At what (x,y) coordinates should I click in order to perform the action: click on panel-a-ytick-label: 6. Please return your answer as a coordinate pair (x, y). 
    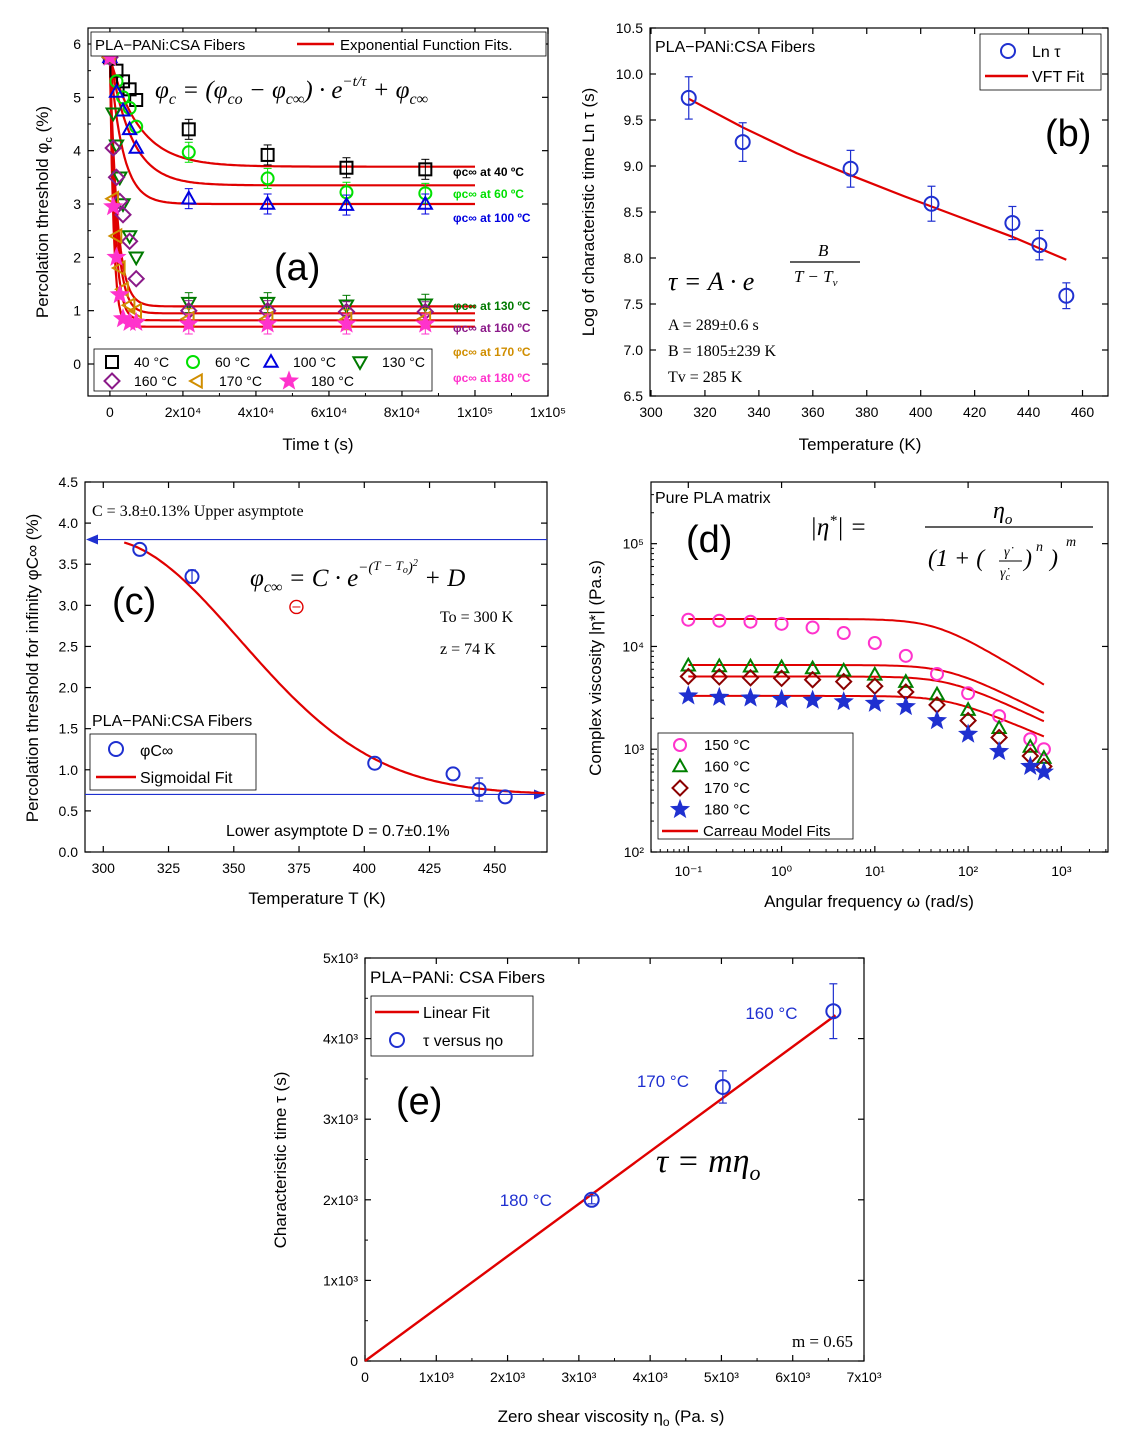
    Looking at the image, I should click on (77, 44).